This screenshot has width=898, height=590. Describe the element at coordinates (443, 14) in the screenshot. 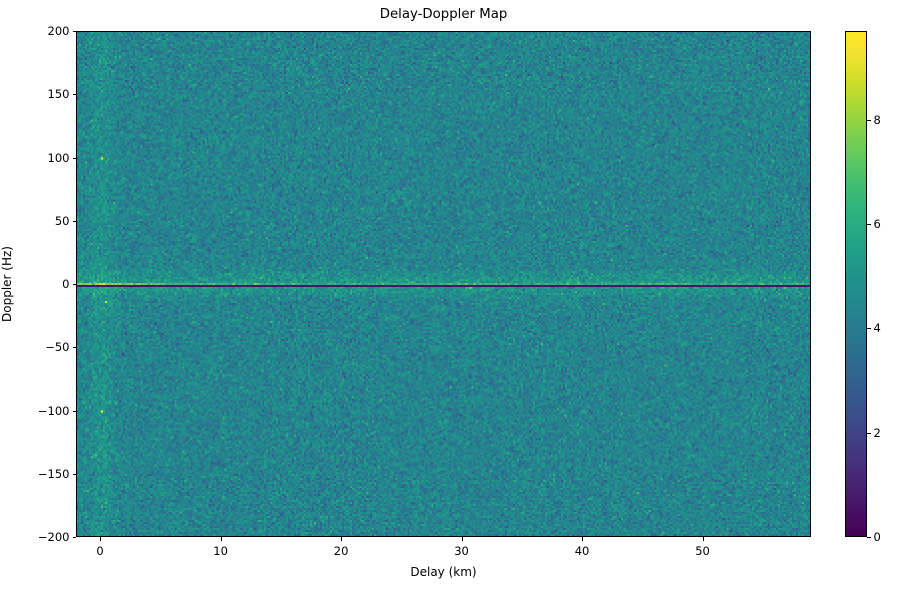

I see `page-title: Delay-Doppler Map` at that location.